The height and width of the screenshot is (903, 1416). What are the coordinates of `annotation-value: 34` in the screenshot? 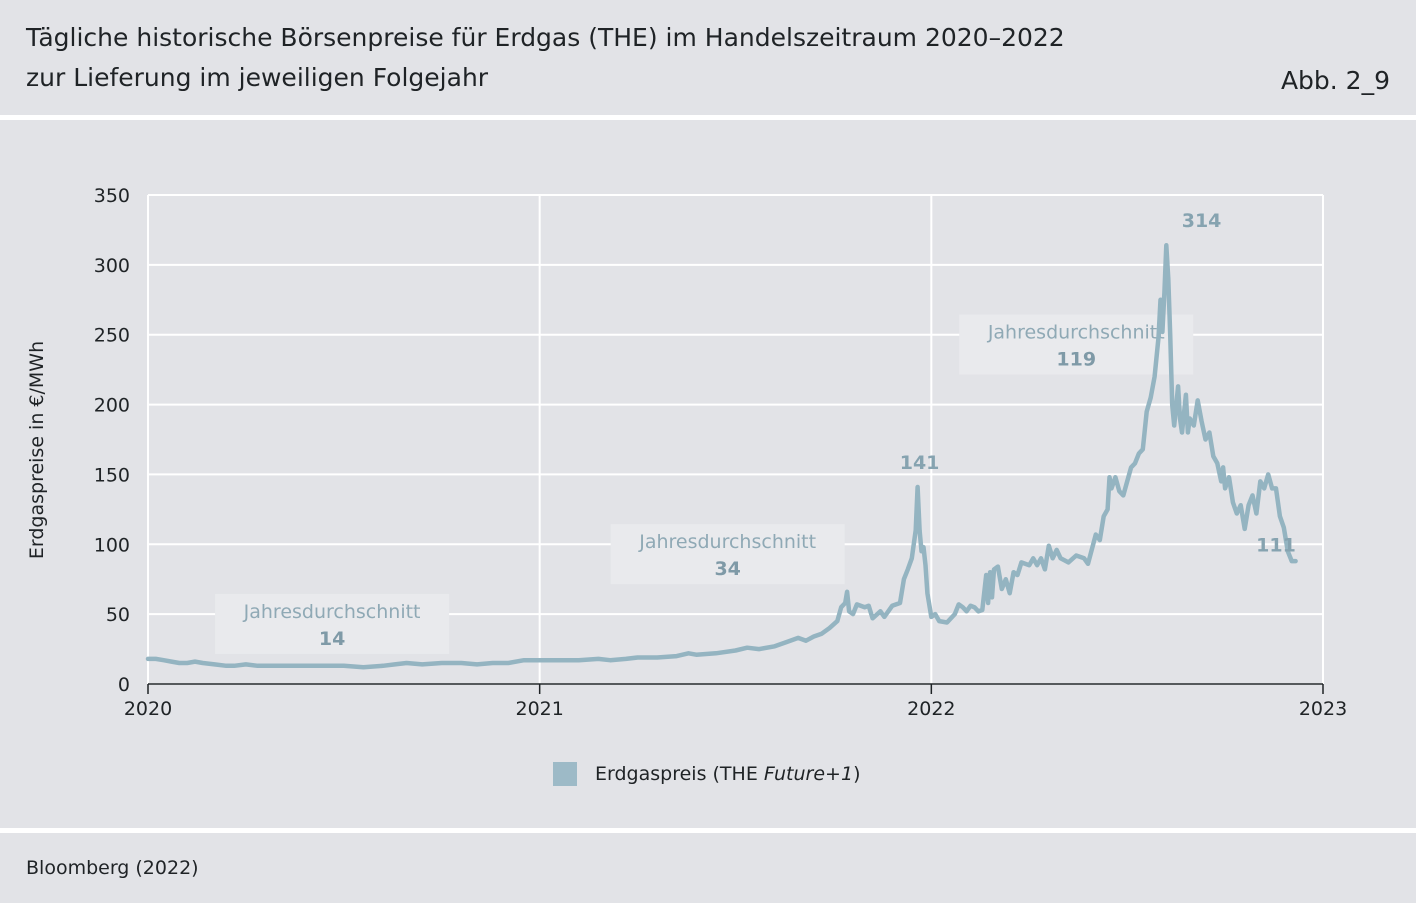 It's located at (727, 569).